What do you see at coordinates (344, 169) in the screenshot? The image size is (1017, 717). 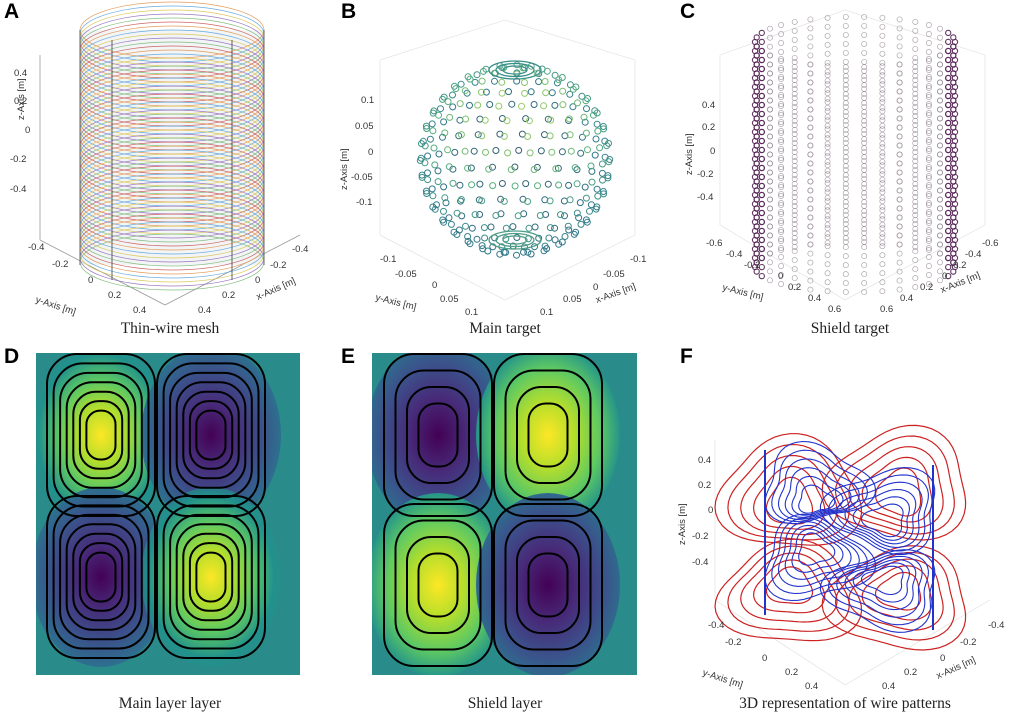 I see `panel-b-z-label: z-Axis [m]` at bounding box center [344, 169].